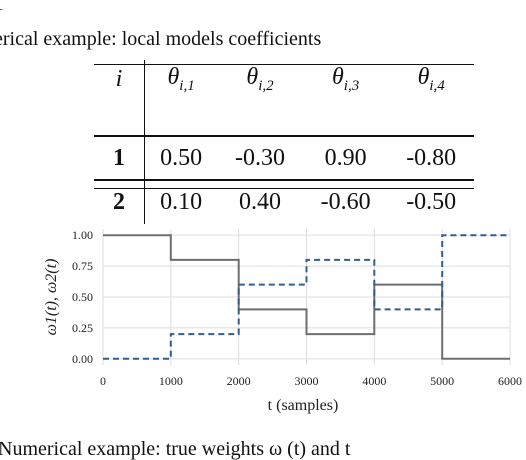 This screenshot has height=460, width=526. I want to click on x-tick-label: 2000, so click(239, 381).